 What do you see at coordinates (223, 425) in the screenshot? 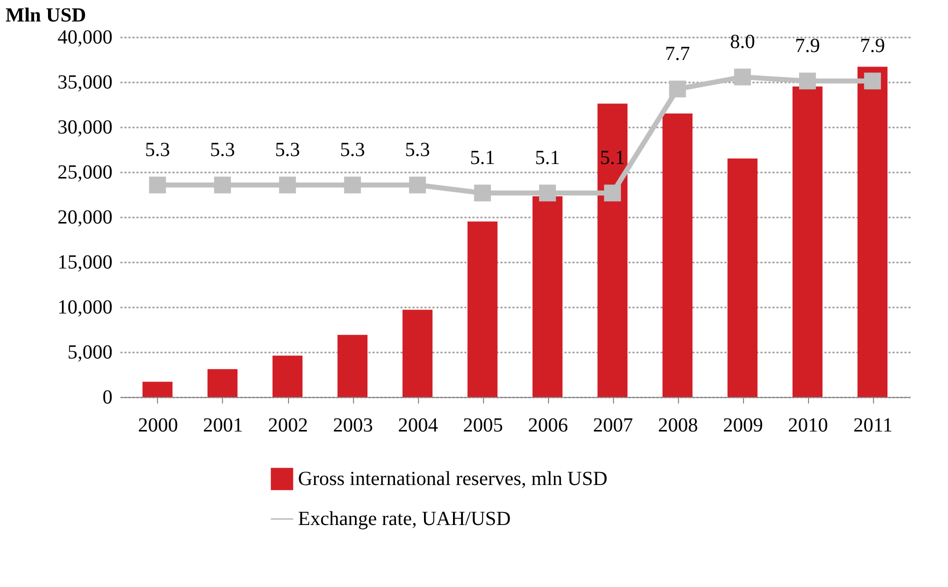
I see `x-tick-label: 2001` at bounding box center [223, 425].